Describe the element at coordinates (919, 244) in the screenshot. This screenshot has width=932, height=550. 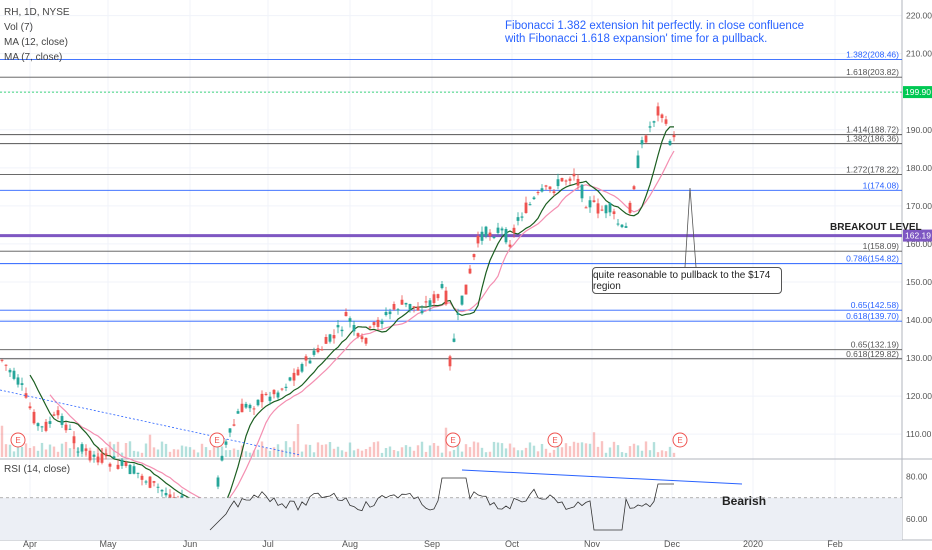
I see `price-tick-label: 160.00` at that location.